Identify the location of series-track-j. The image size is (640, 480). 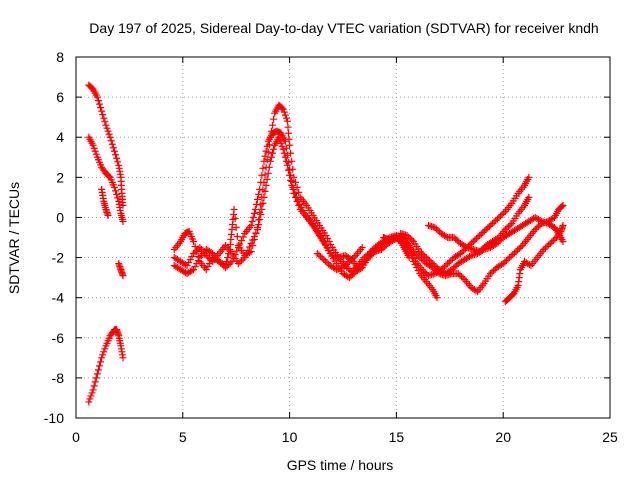
(478, 224).